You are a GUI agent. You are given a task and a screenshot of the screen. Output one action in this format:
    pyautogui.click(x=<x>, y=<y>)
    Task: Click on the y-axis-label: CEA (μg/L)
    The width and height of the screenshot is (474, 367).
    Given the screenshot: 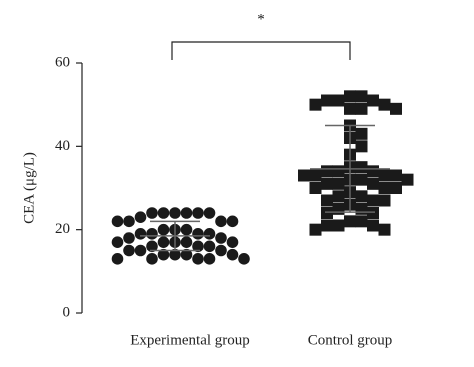 What is the action you would take?
    pyautogui.click(x=29, y=188)
    